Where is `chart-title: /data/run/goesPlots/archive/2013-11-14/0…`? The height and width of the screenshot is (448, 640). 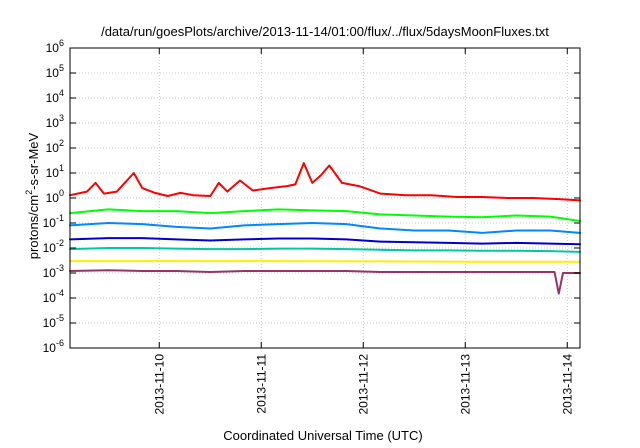
chart-title: /data/run/goesPlots/archive/2013-11-14/0… is located at coordinates (325, 31).